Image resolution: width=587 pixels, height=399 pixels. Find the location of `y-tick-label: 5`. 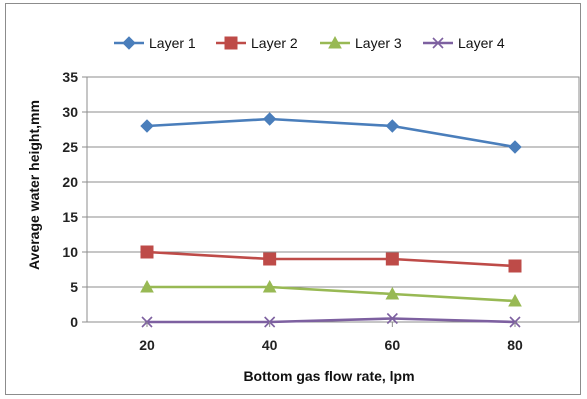

y-tick-label: 5 is located at coordinates (74, 287).